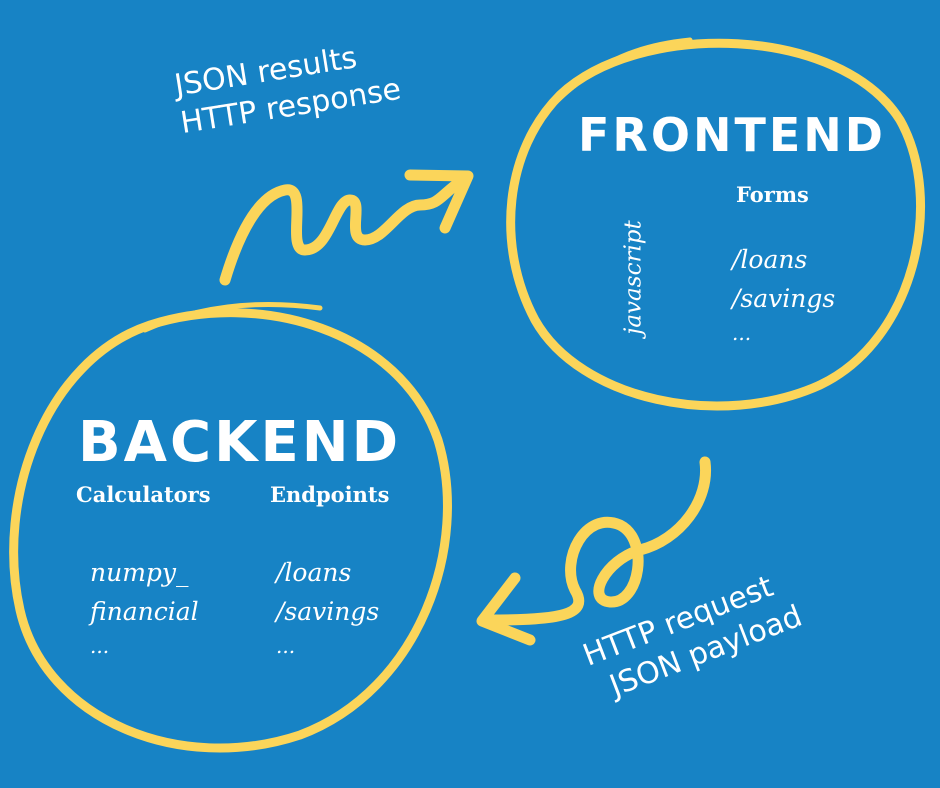 The image size is (940, 788). Describe the element at coordinates (633, 277) in the screenshot. I see `frontend-side-label: javascript` at that location.